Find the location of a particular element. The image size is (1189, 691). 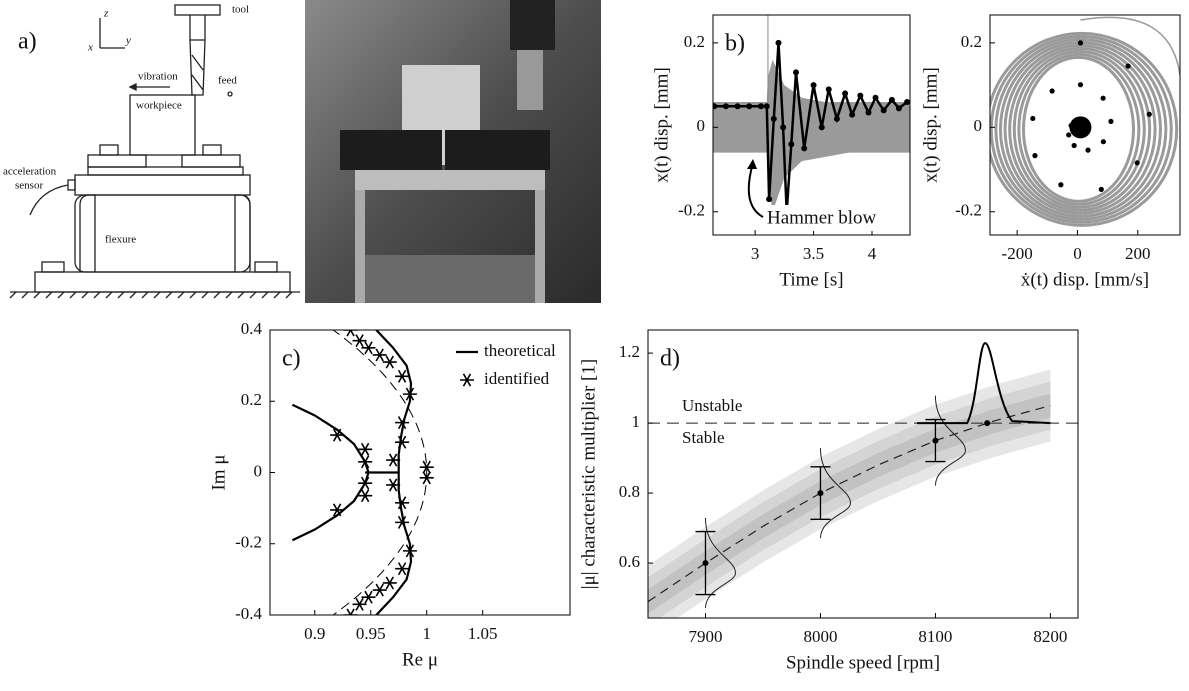

label-sensor: acceleration is located at coordinates (30, 172).